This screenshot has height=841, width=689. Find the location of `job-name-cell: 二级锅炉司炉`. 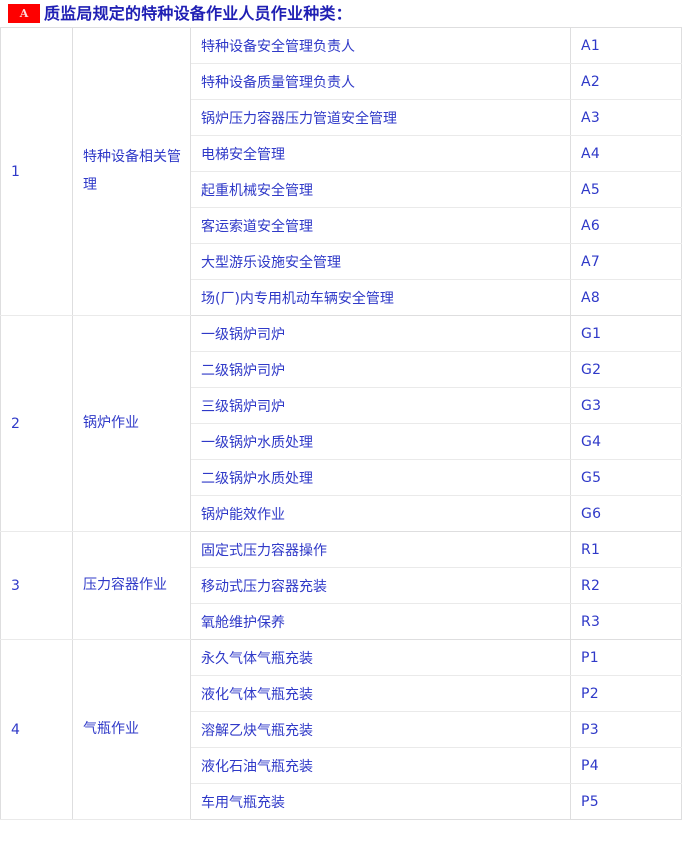

job-name-cell: 二级锅炉司炉 is located at coordinates (380, 369).